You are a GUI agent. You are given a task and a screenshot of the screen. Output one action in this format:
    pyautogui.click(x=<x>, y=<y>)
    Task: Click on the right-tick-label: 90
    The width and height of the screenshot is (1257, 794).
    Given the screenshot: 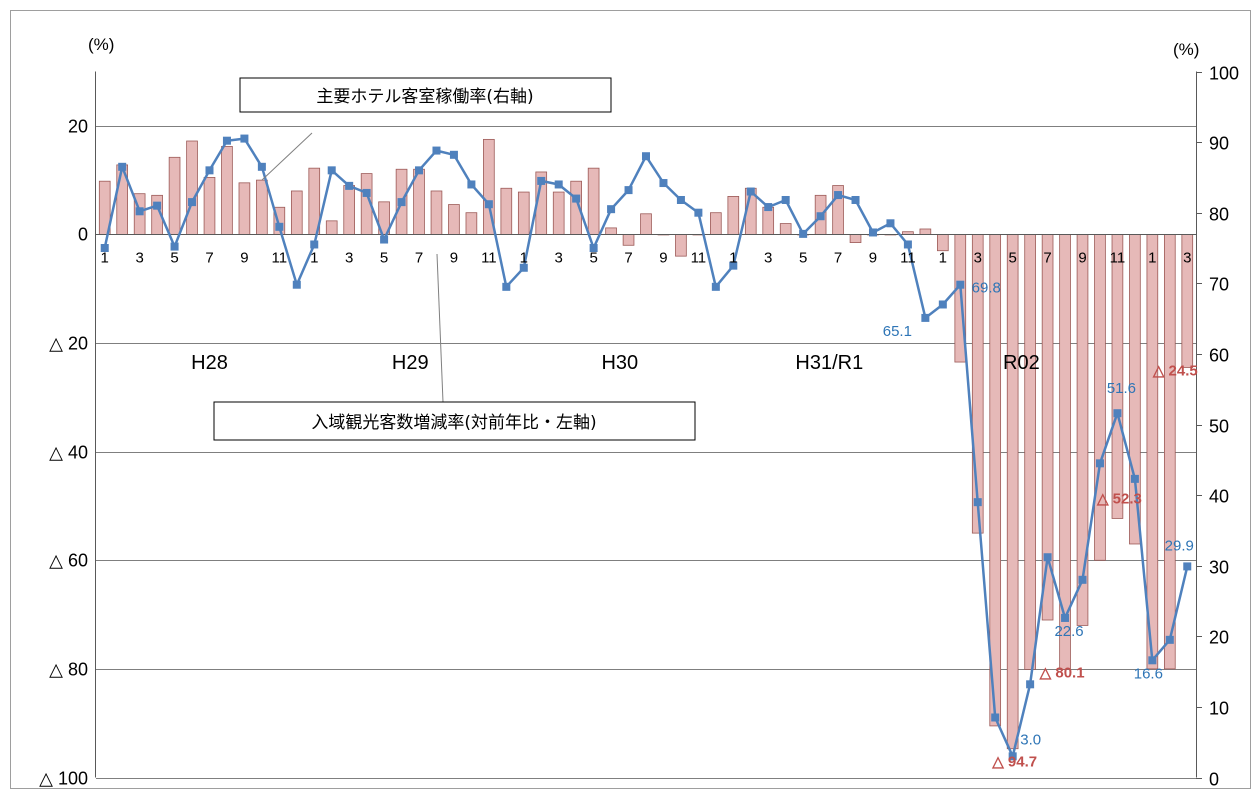 What is the action you would take?
    pyautogui.click(x=1219, y=144)
    